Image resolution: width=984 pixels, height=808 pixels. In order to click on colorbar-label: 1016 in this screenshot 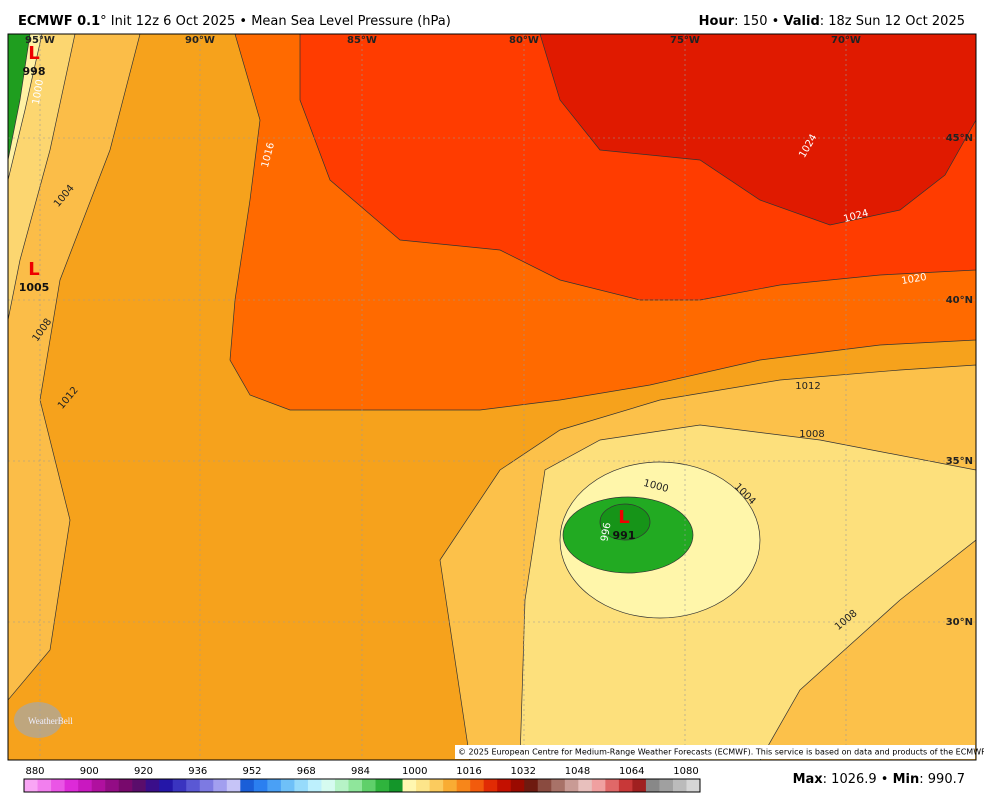, I will do `click(468, 771)`.